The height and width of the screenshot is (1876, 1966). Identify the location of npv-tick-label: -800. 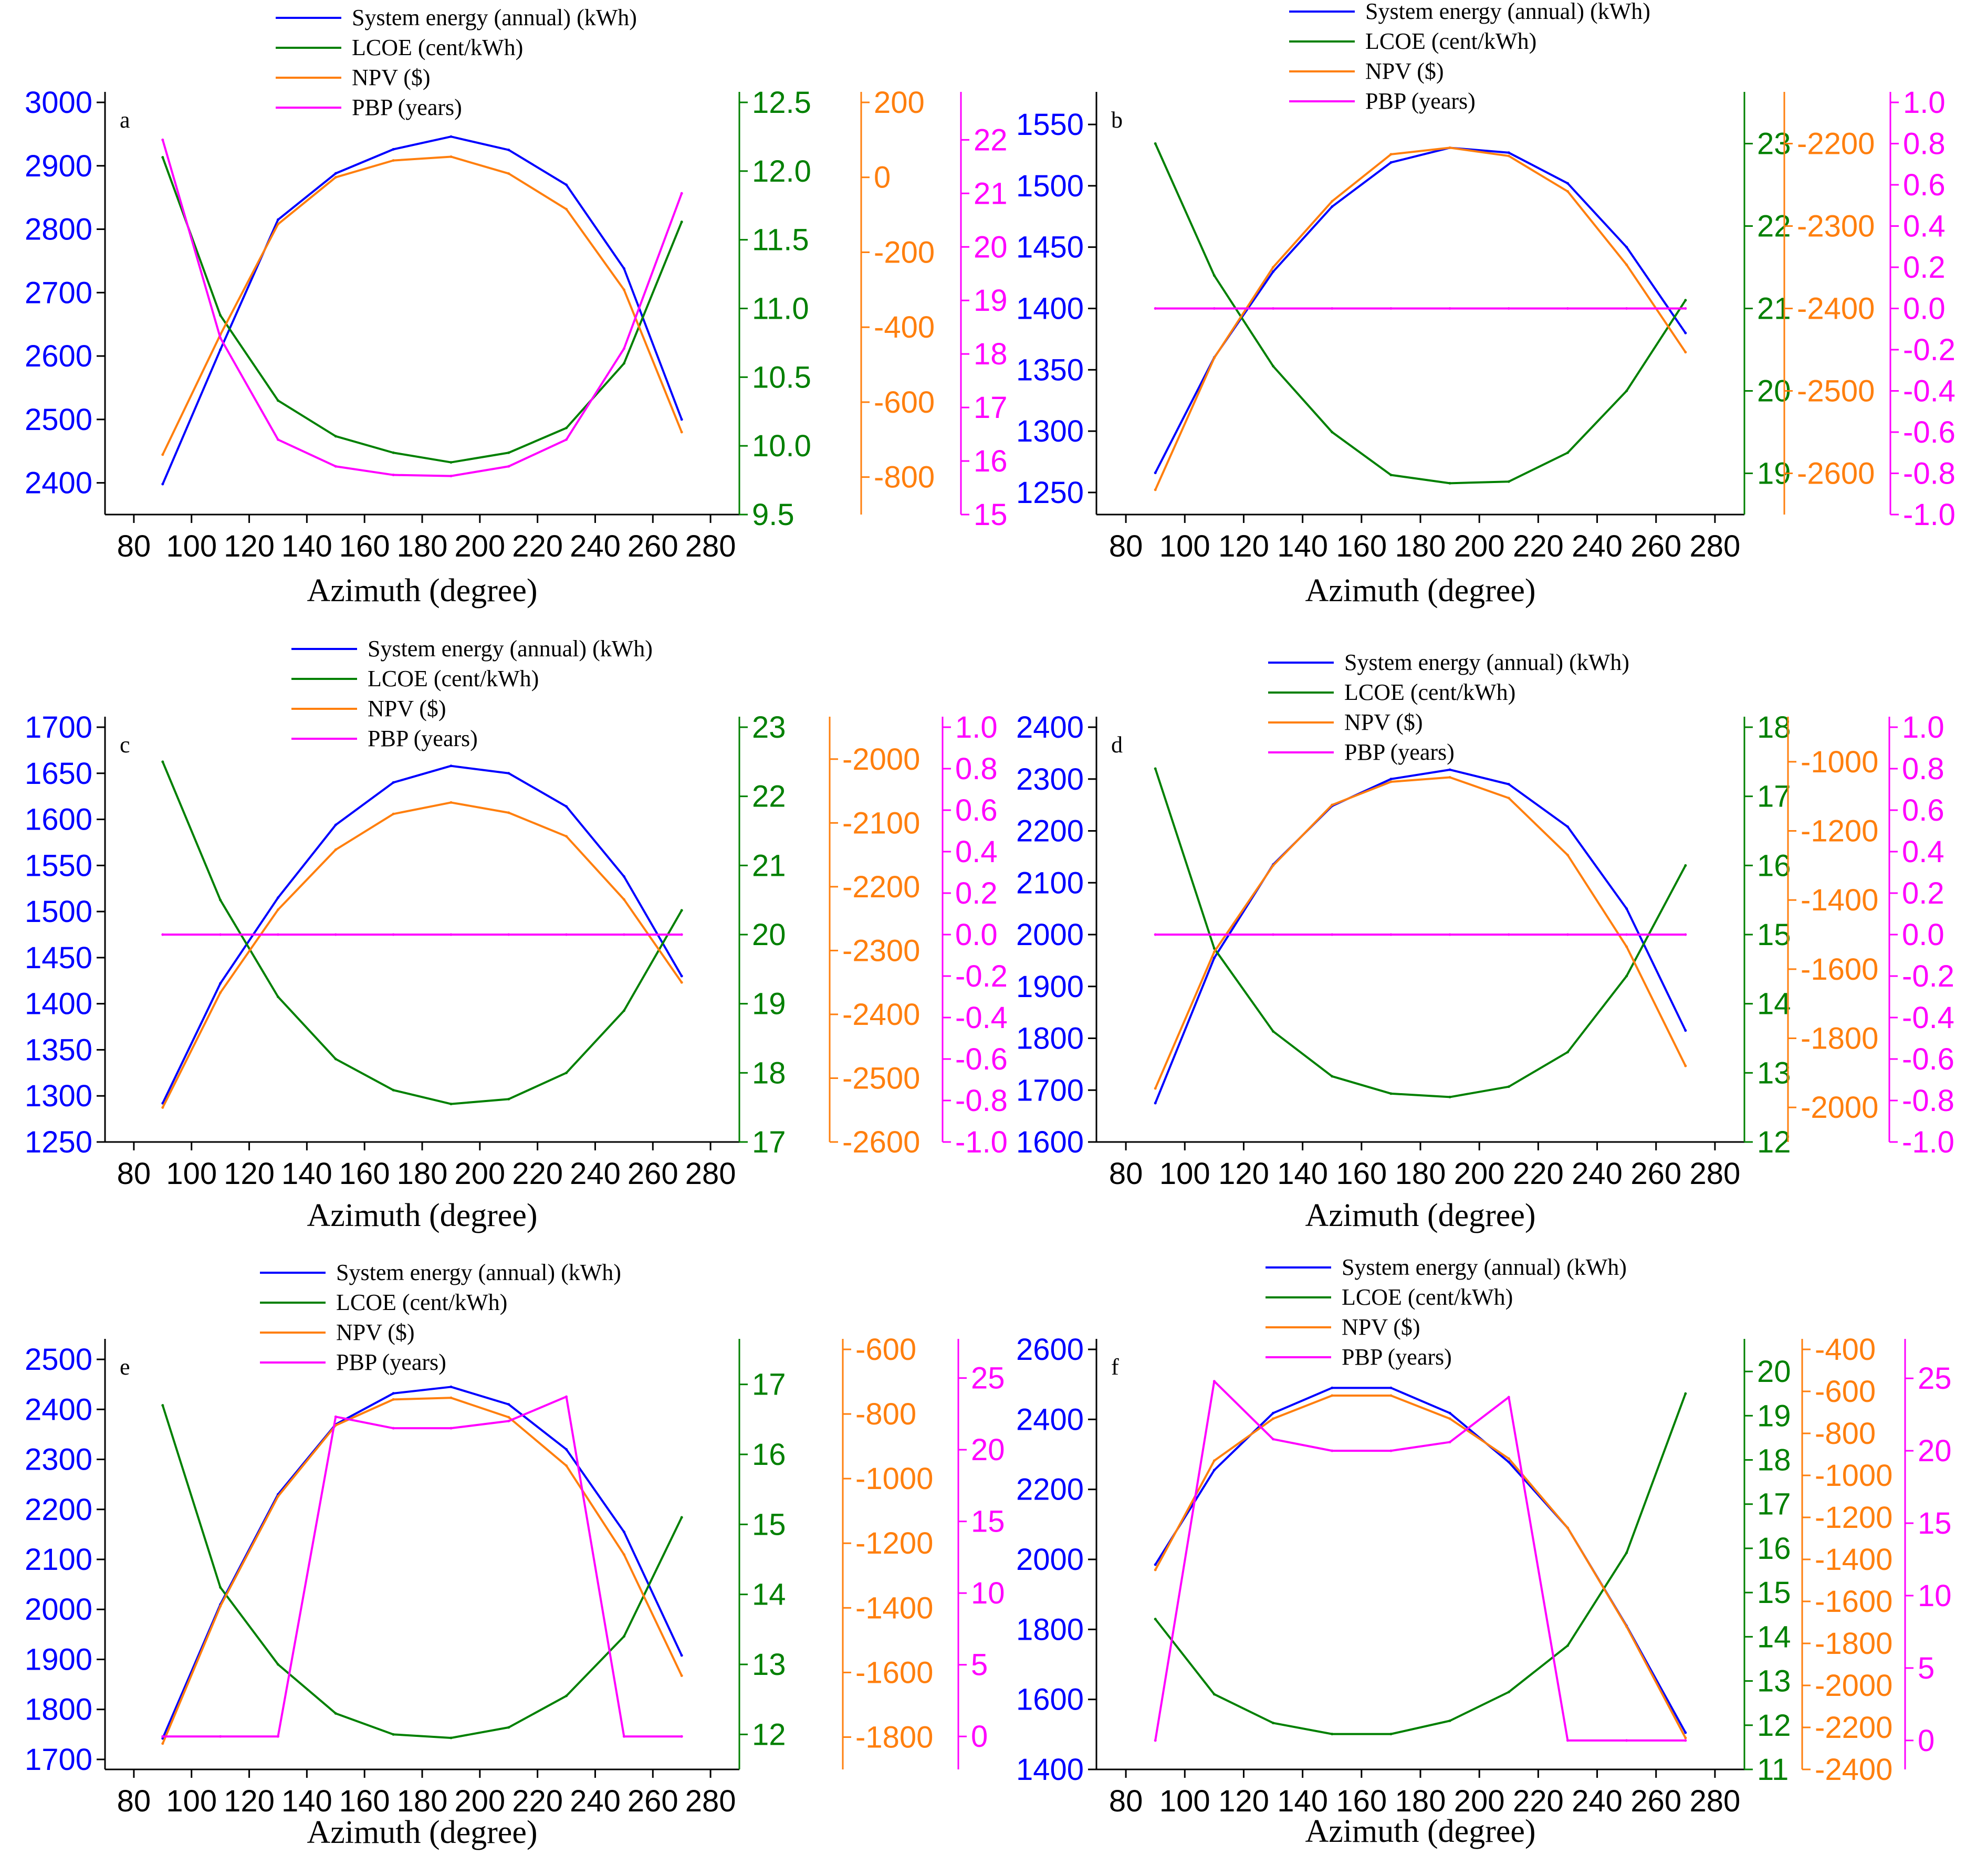
(1845, 1434).